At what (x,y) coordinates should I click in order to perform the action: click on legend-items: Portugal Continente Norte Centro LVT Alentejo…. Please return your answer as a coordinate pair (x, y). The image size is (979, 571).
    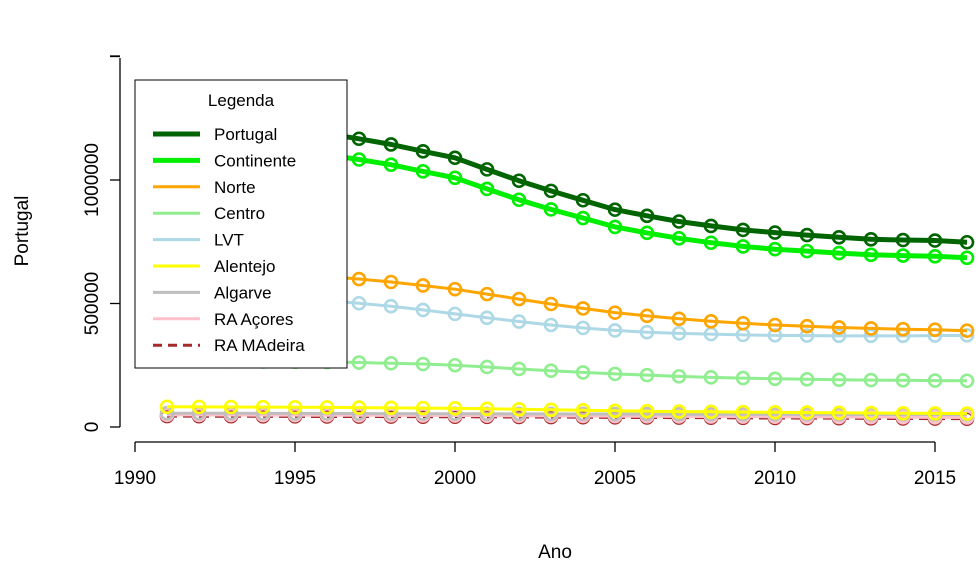
    Looking at the image, I should click on (229, 240).